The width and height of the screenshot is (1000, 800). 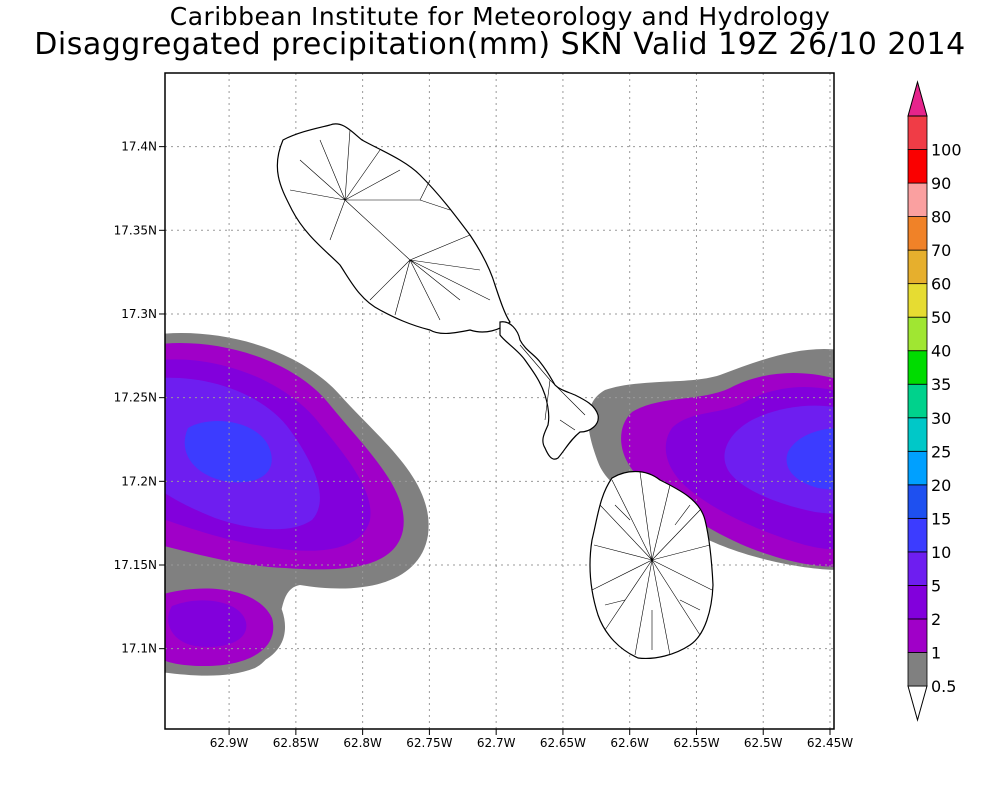 I want to click on island-st-kitts-drainage, so click(x=437, y=280).